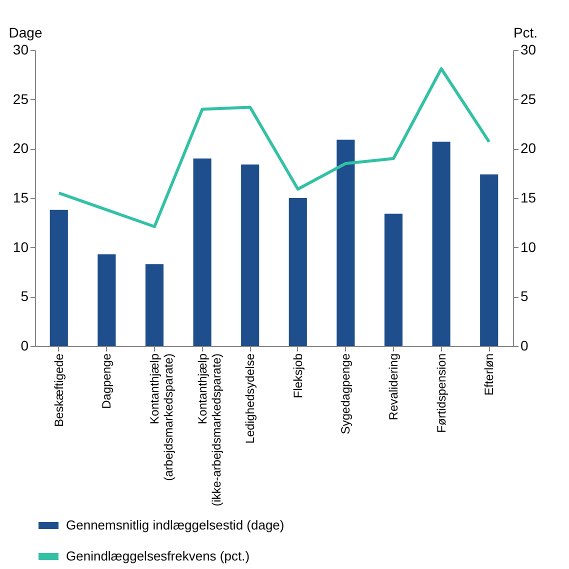  Describe the element at coordinates (393, 387) in the screenshot. I see `x-tick-label: Revalidering` at that location.